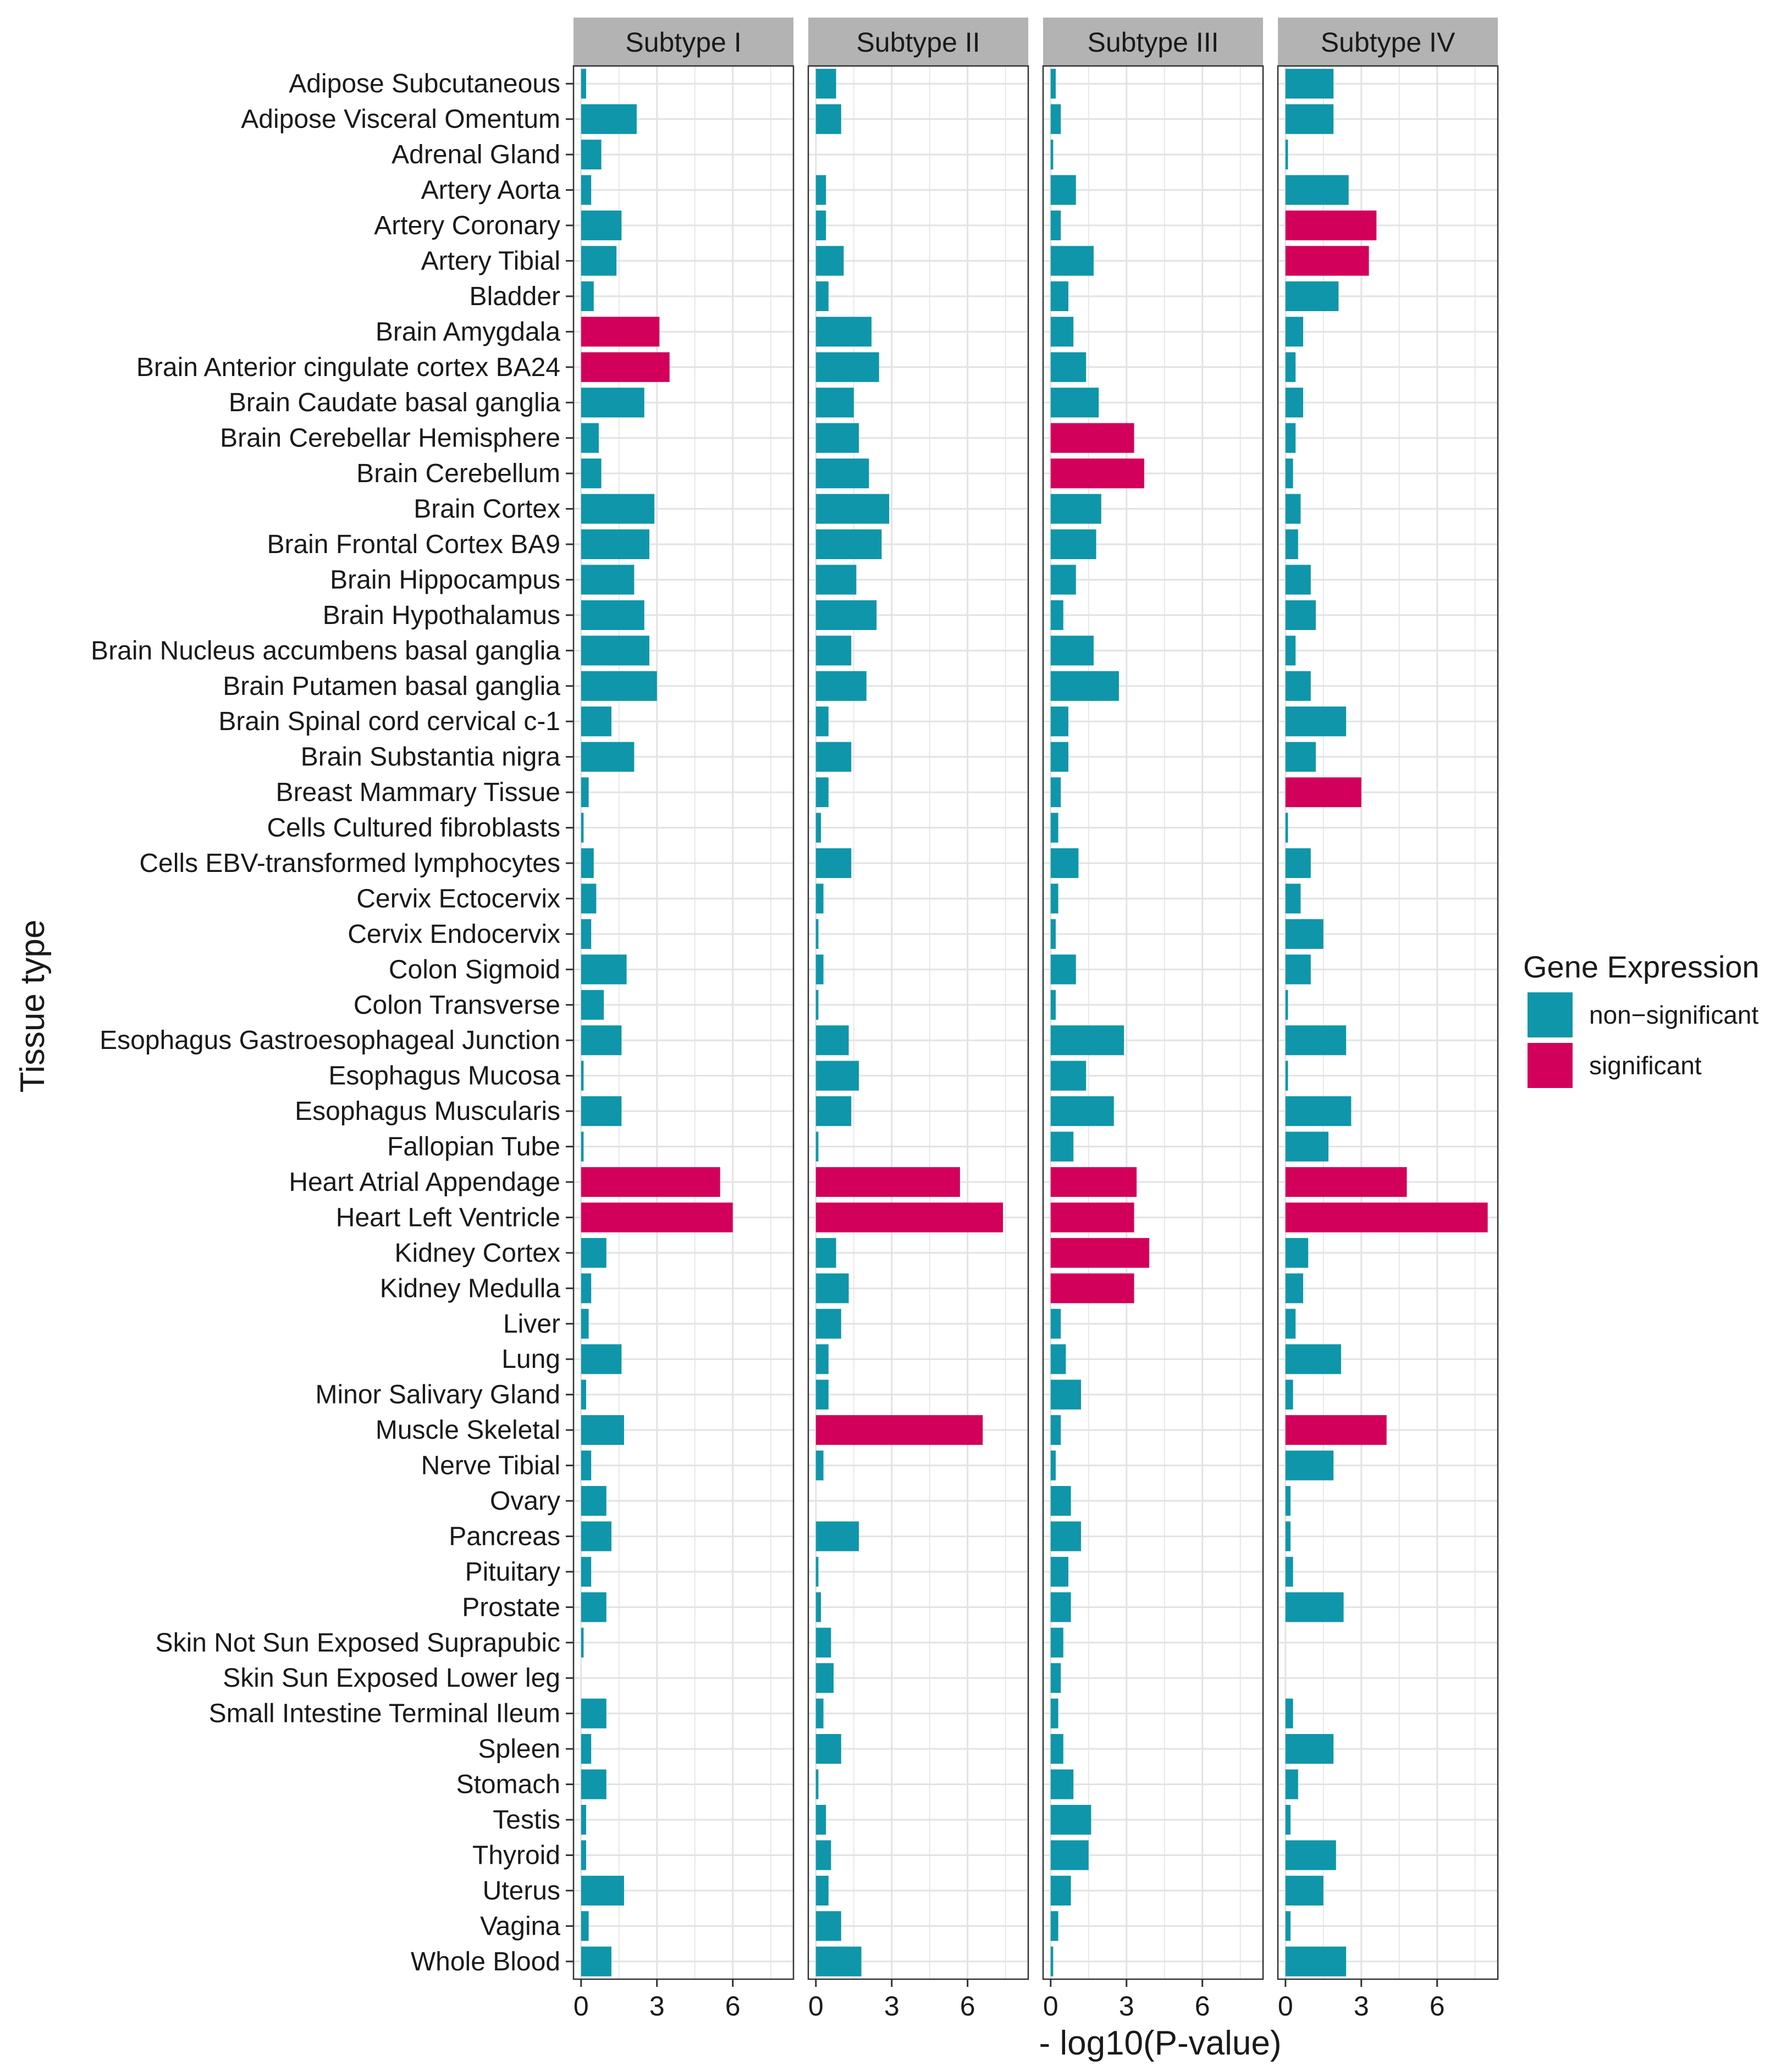 The image size is (1792, 2071). I want to click on bar-subtype-i-minor-salivary-gland, so click(583, 1394).